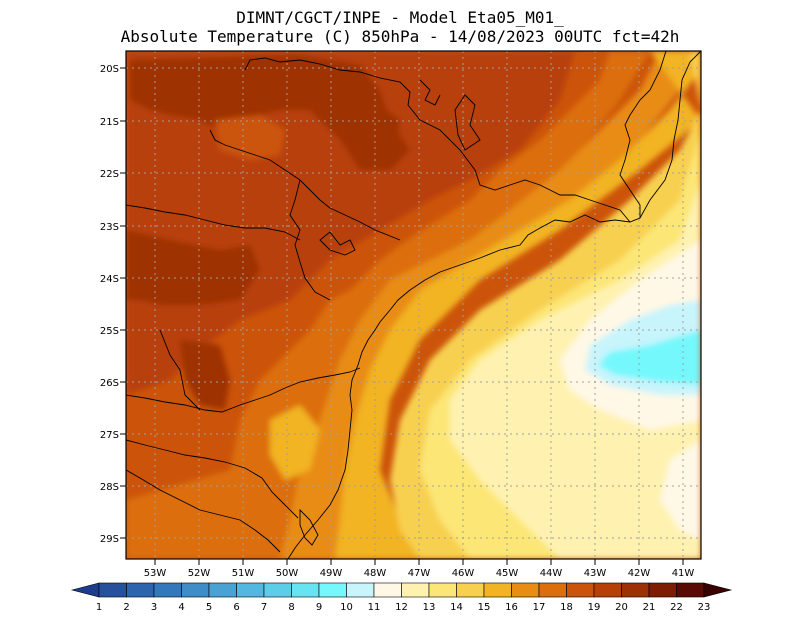 The height and width of the screenshot is (618, 800). I want to click on lat-label: 20S, so click(109, 69).